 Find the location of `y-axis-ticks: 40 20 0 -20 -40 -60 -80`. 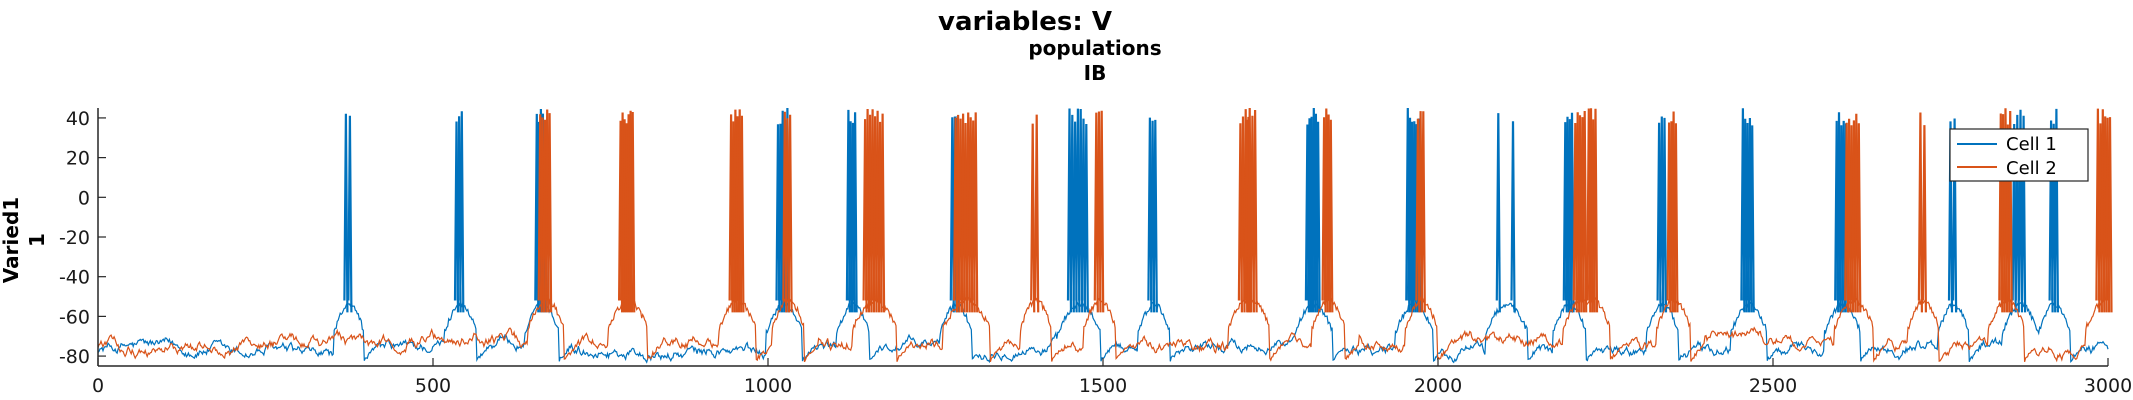

y-axis-ticks: 40 20 0 -20 -40 -60 -80 is located at coordinates (82, 238).